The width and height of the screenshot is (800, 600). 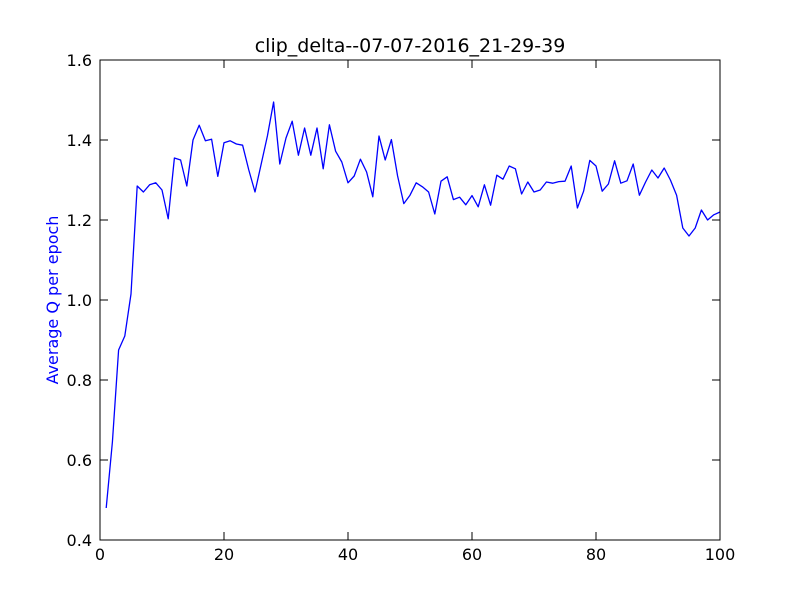 What do you see at coordinates (720, 554) in the screenshot?
I see `x-tick-label: 100` at bounding box center [720, 554].